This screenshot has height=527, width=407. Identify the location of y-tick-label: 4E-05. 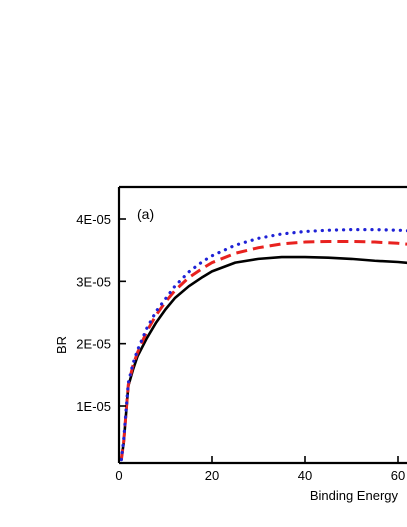
(93, 219).